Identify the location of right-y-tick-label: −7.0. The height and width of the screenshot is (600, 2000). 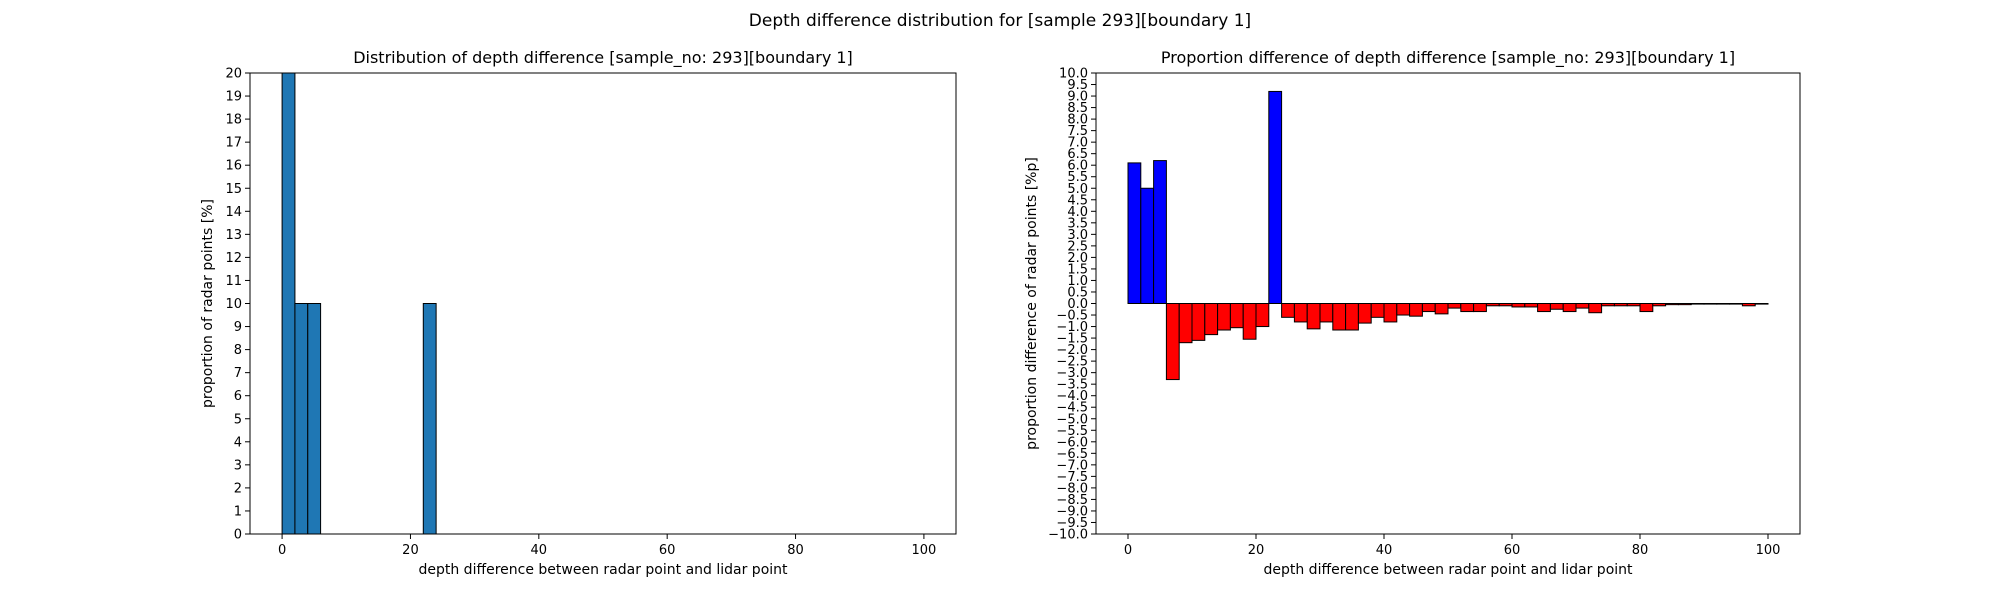
(1072, 465).